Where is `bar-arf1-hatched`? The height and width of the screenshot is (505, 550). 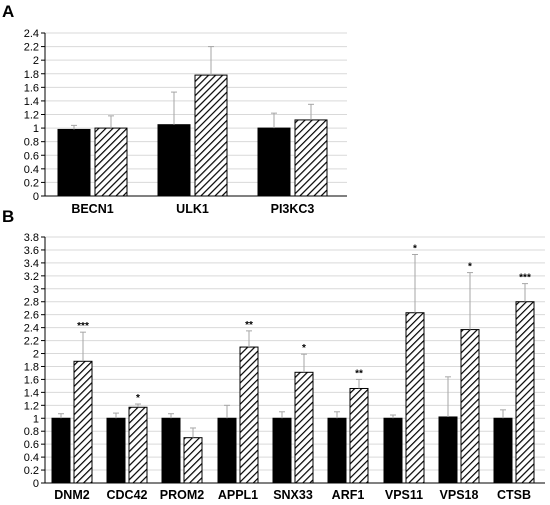
bar-arf1-hatched is located at coordinates (359, 435).